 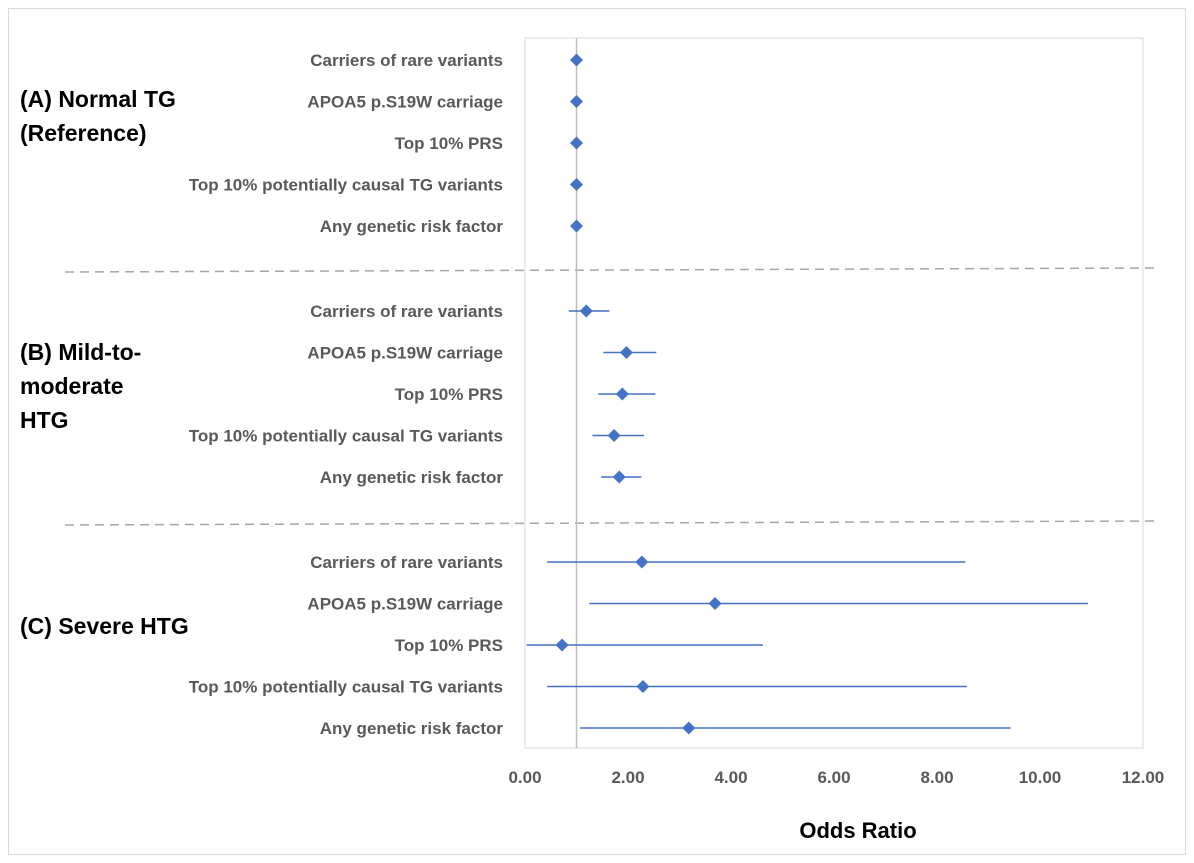 What do you see at coordinates (104, 626) in the screenshot?
I see `group-label-3-line-1: (C) Severe HTG` at bounding box center [104, 626].